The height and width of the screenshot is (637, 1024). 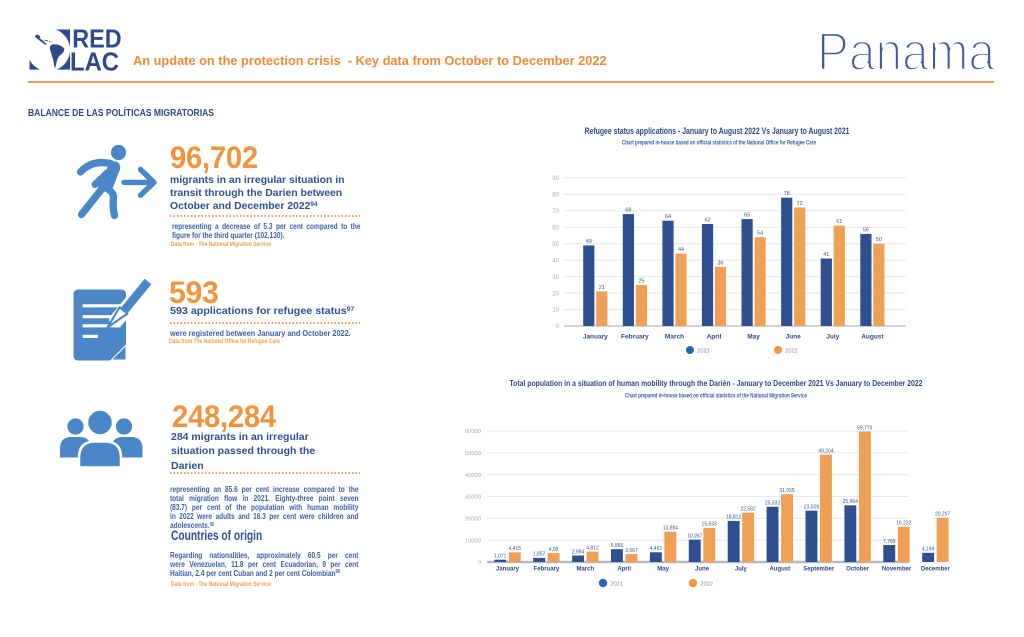 What do you see at coordinates (555, 228) in the screenshot?
I see `svg-text: 60` at bounding box center [555, 228].